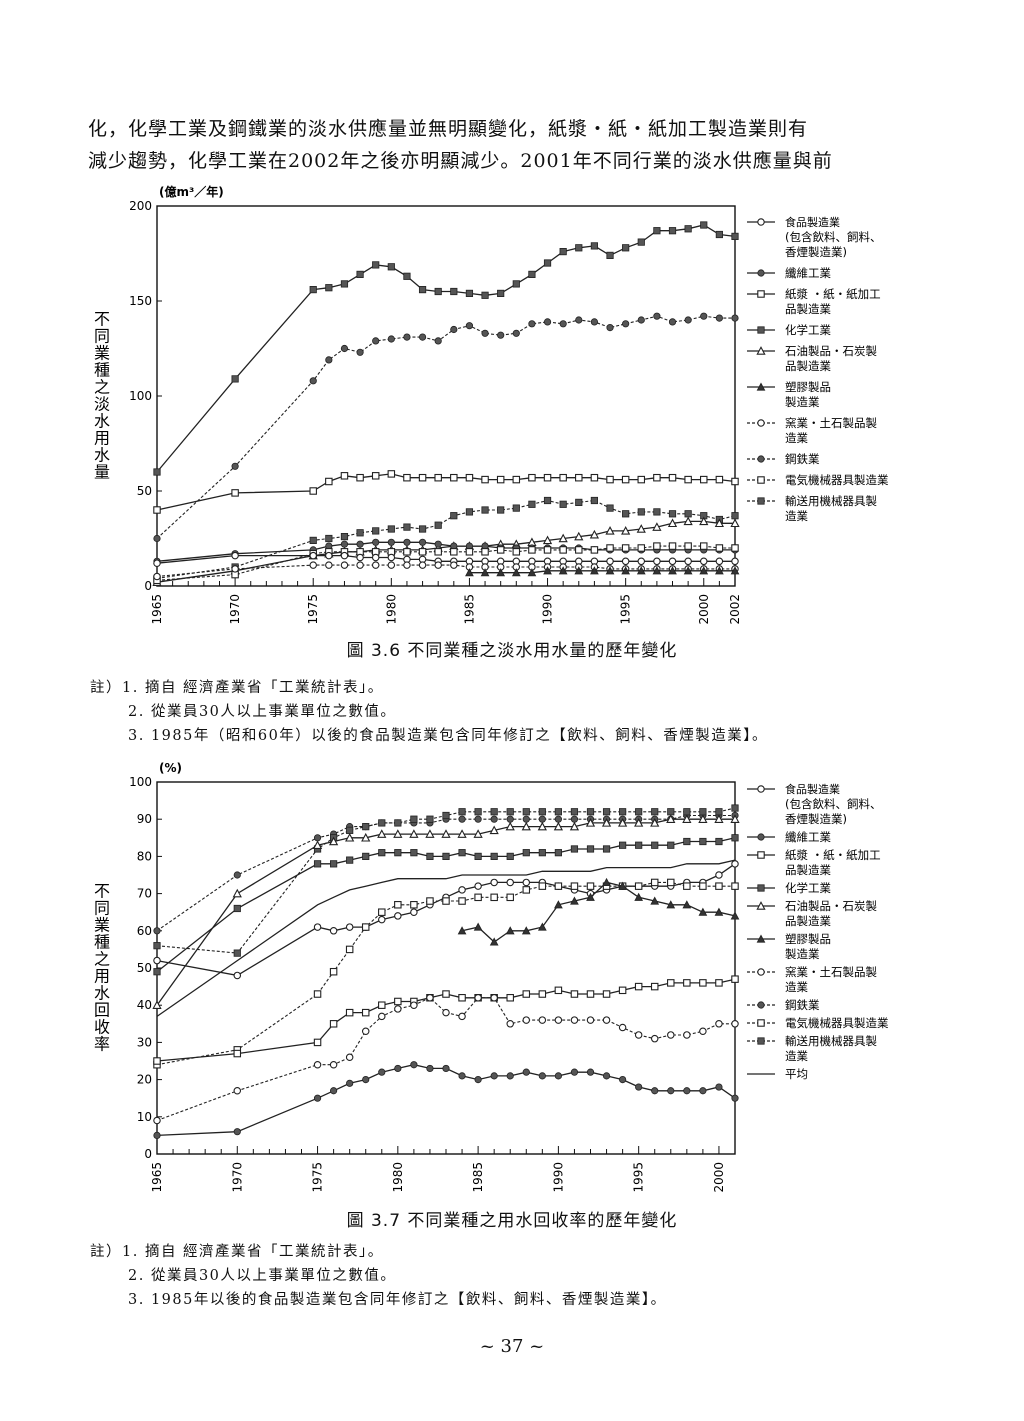 Image resolution: width=1024 pixels, height=1421 pixels. Describe the element at coordinates (446, 905) in the screenshot. I see `series-化学工業` at that location.